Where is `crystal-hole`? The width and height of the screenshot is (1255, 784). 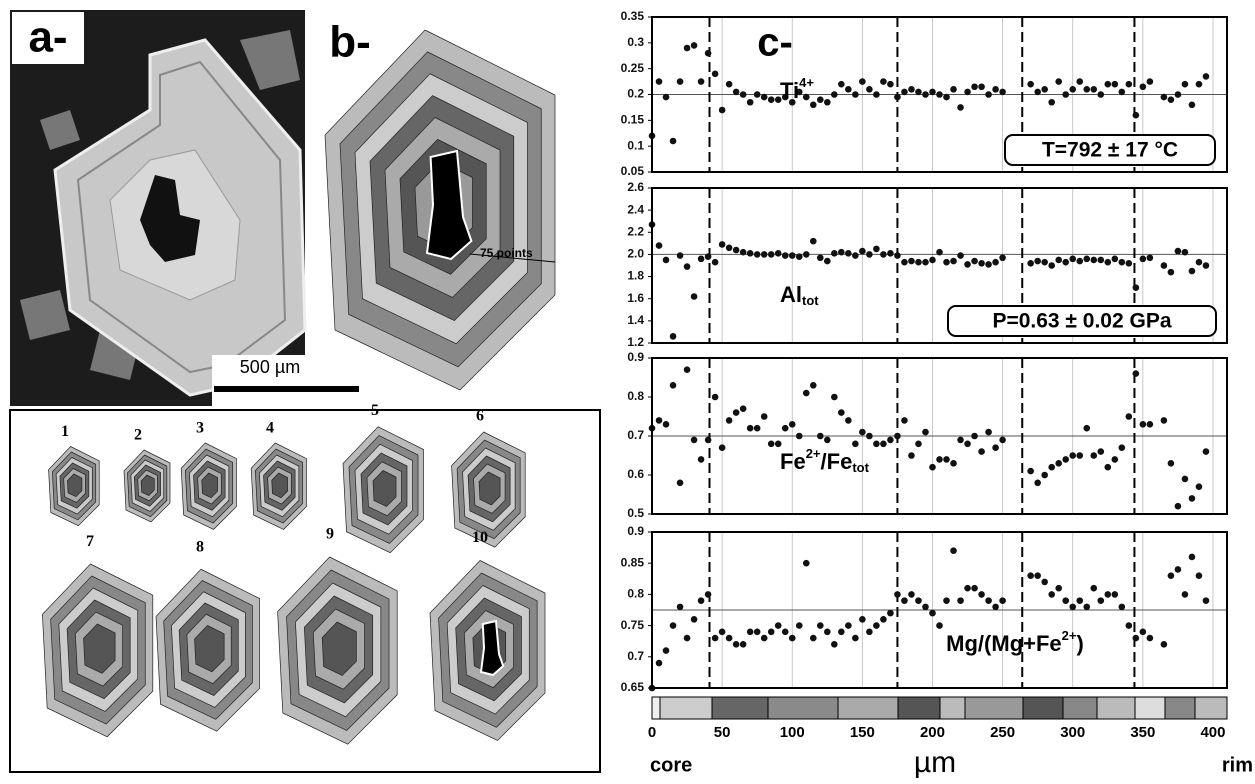 crystal-hole is located at coordinates (170, 218).